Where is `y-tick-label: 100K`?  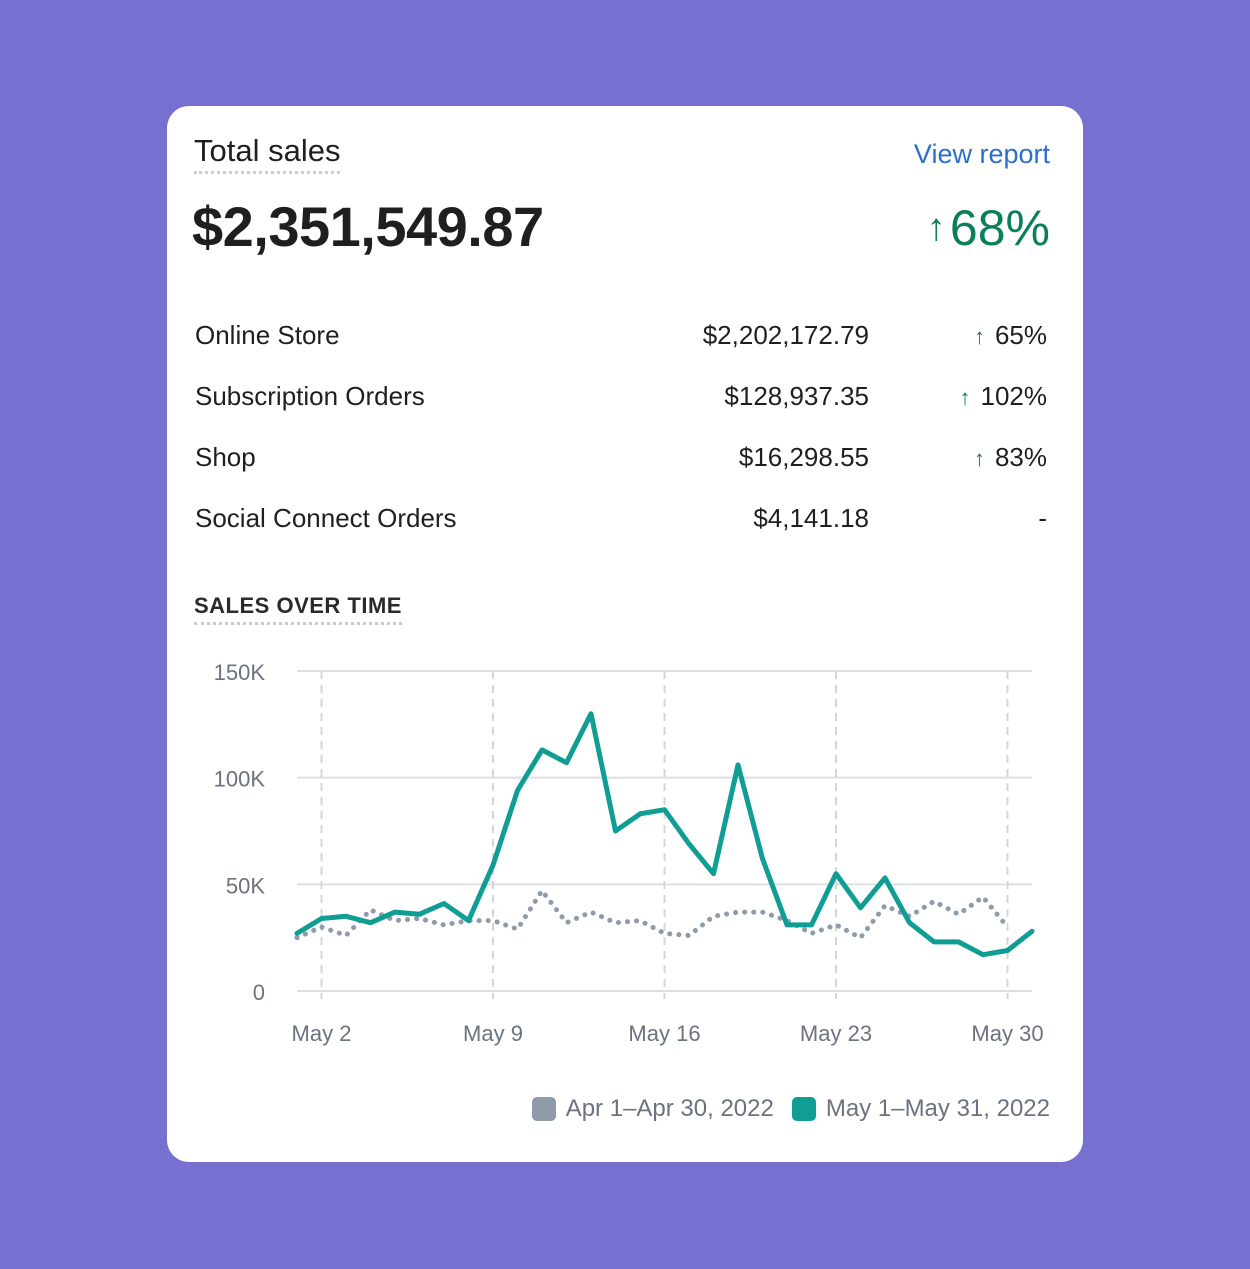
y-tick-label: 100K is located at coordinates (240, 779).